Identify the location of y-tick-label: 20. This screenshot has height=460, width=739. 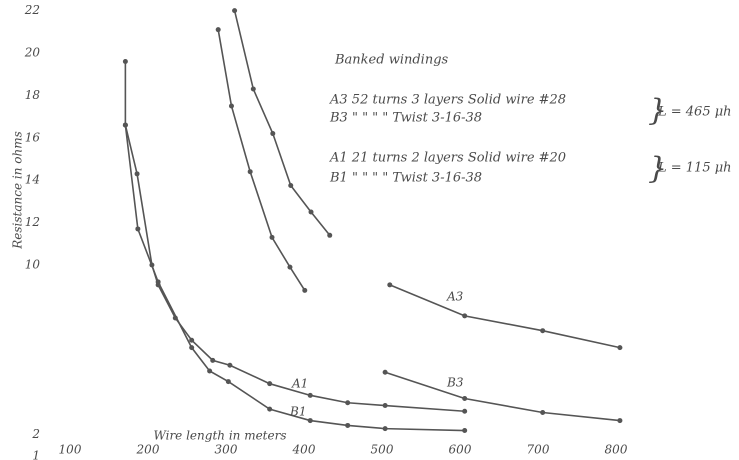
(32, 52).